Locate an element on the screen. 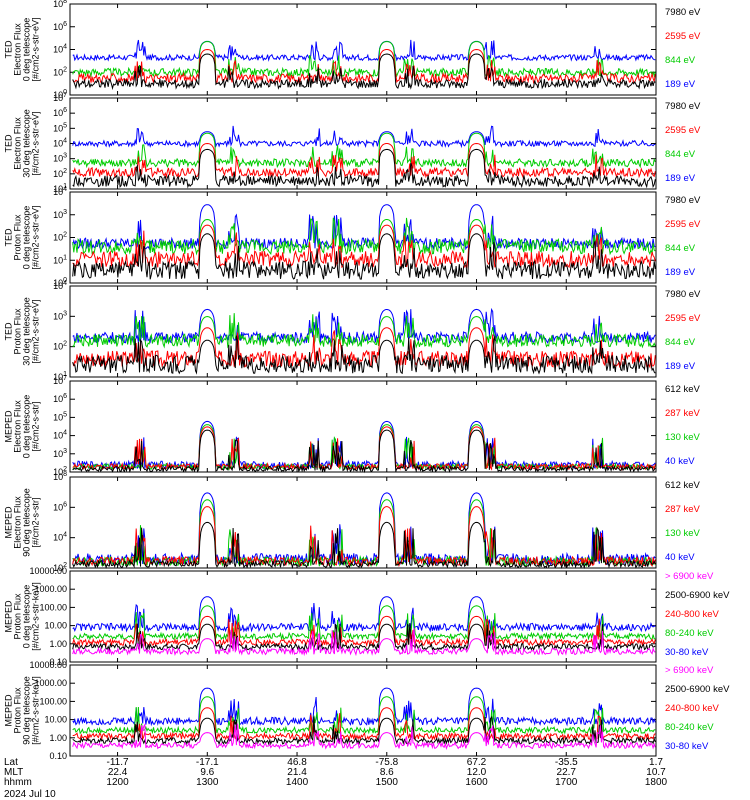  panel-2-ytick-6: 10⁷ is located at coordinates (60, 97).